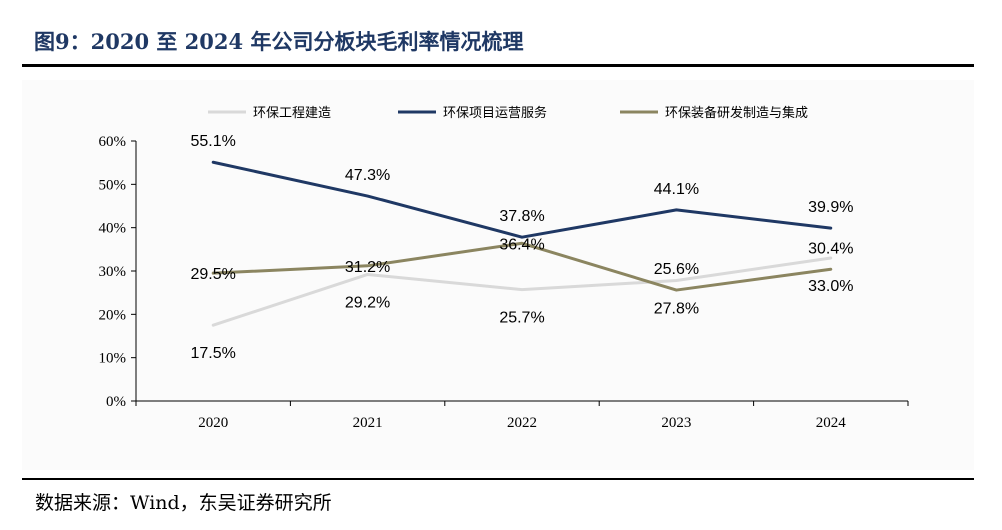  I want to click on x-tick-label: 2022, so click(522, 423).